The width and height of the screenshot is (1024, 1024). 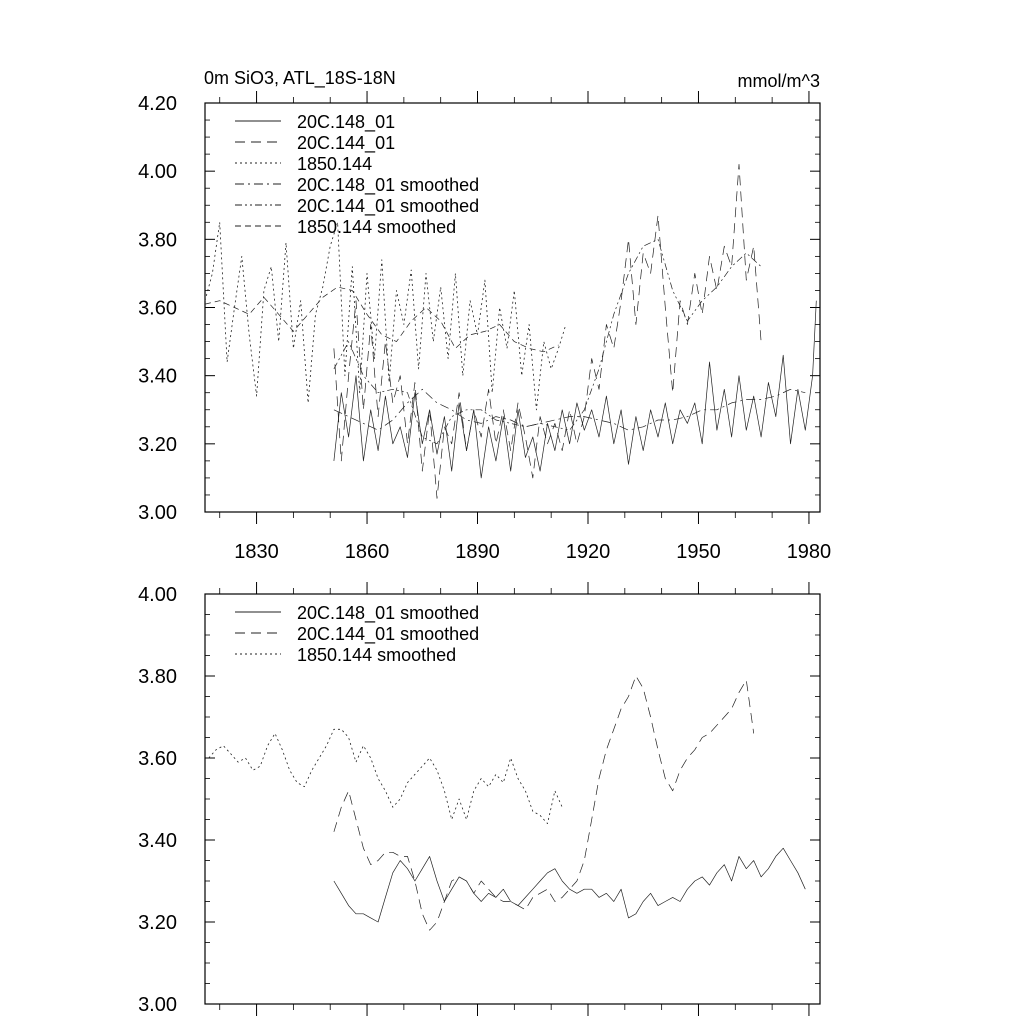 I want to click on units-label: mmol/m^3, so click(x=779, y=81).